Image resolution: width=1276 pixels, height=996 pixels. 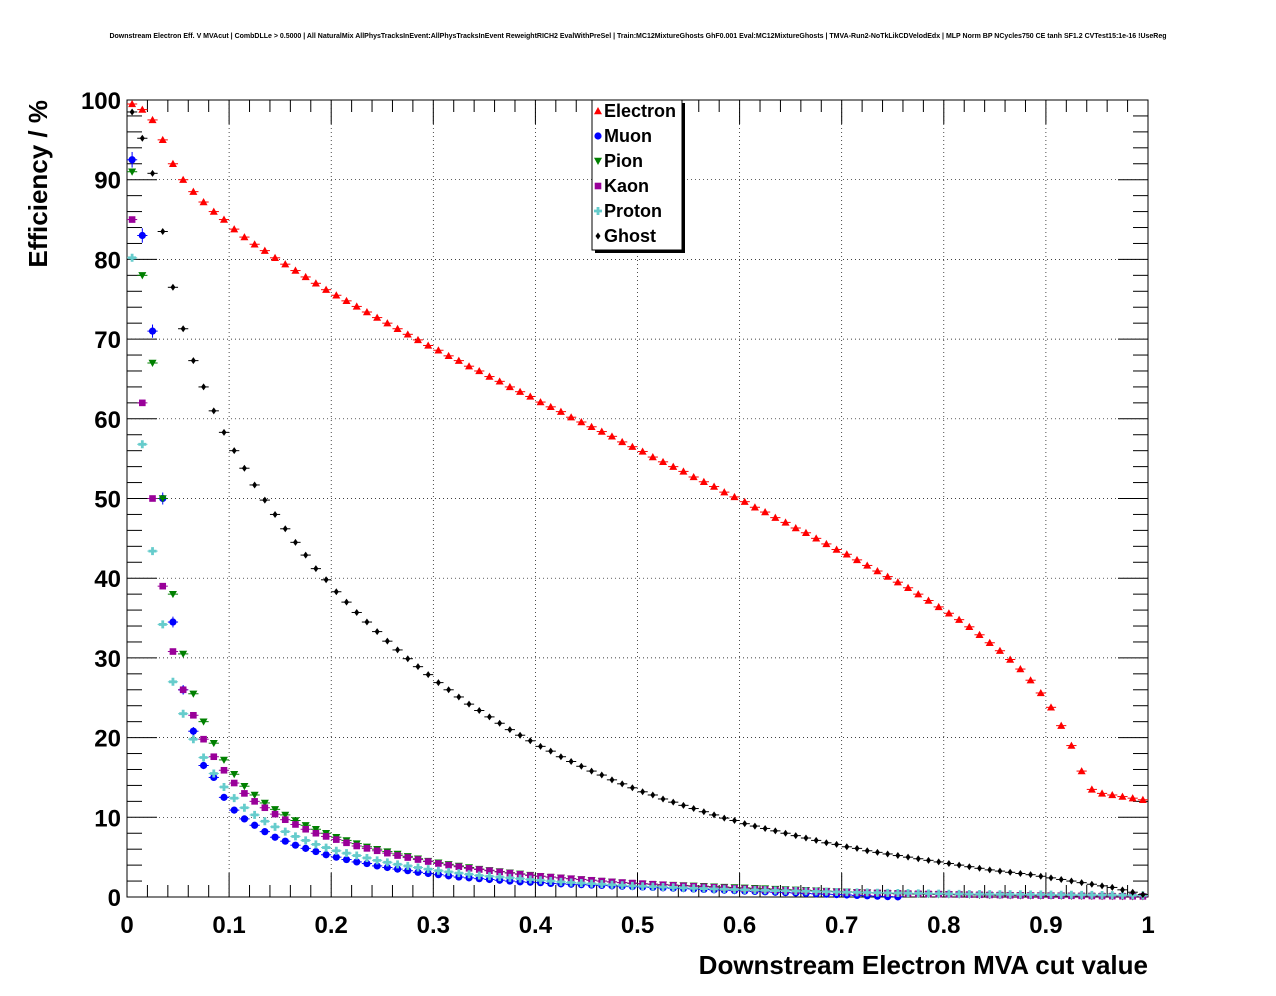 What do you see at coordinates (433, 925) in the screenshot?
I see `x-tick-label: 0.3` at bounding box center [433, 925].